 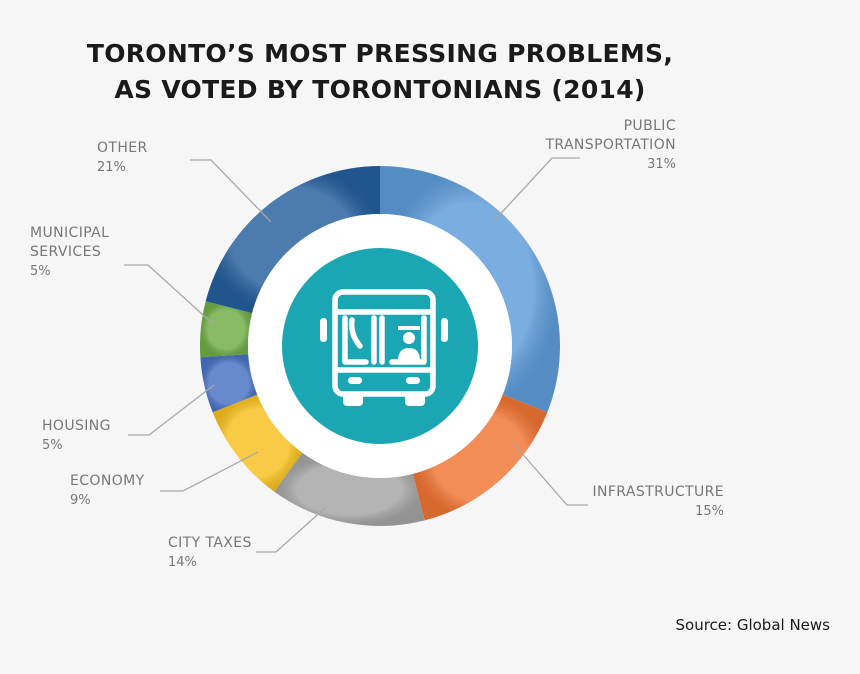 What do you see at coordinates (658, 492) in the screenshot?
I see `slice-label: INFRASTRUCTURE` at bounding box center [658, 492].